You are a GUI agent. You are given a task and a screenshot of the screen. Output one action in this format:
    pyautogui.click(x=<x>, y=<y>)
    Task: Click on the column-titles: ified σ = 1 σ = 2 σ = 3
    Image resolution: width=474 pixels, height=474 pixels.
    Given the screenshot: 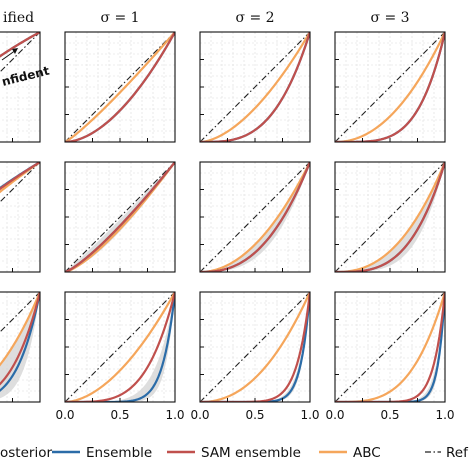 What is the action you would take?
    pyautogui.click(x=206, y=18)
    